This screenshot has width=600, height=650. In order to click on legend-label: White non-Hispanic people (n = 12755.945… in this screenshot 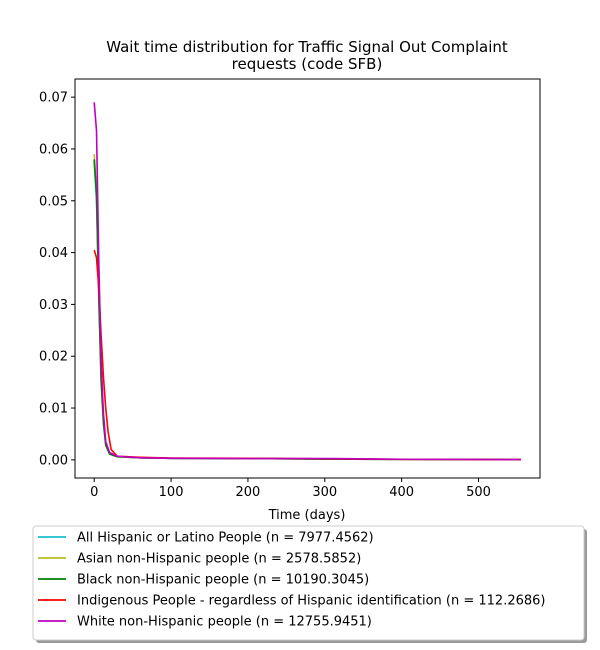, I will do `click(224, 622)`.